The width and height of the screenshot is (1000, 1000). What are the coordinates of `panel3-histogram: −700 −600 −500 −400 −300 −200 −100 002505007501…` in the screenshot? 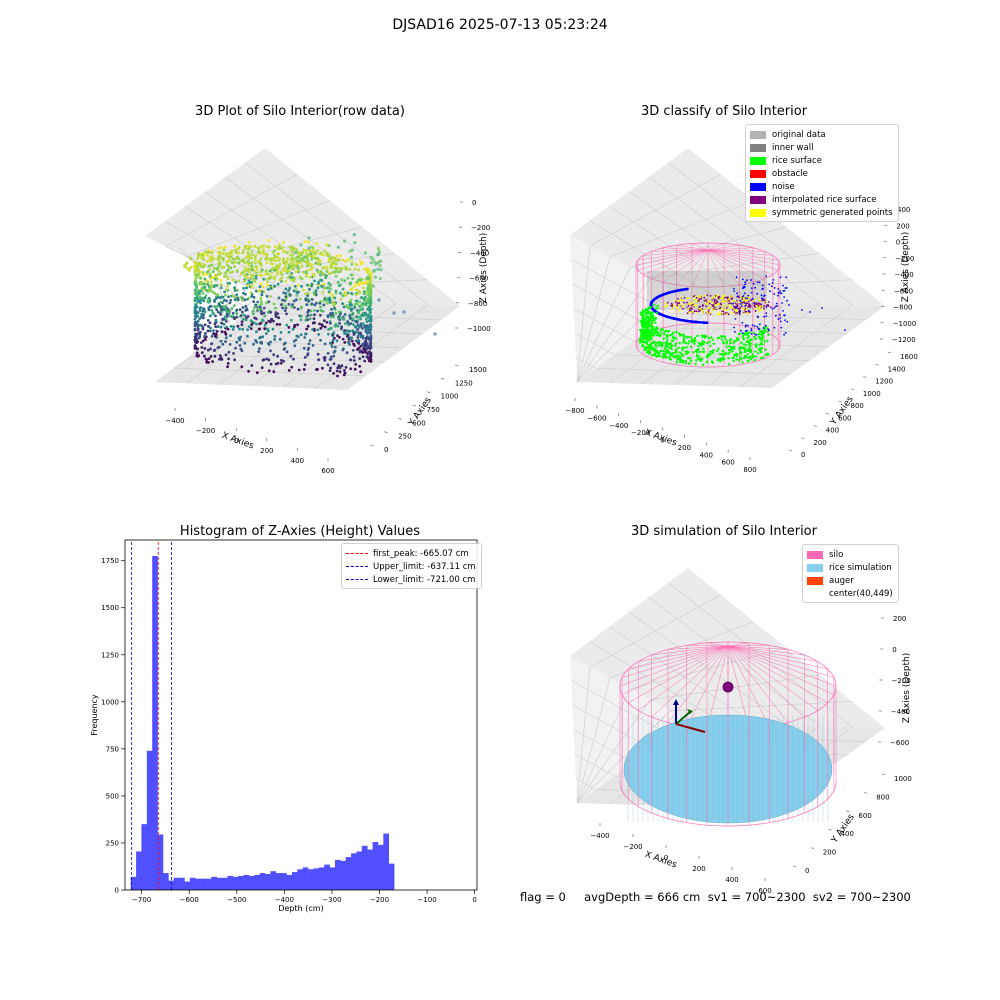 It's located at (284, 726).